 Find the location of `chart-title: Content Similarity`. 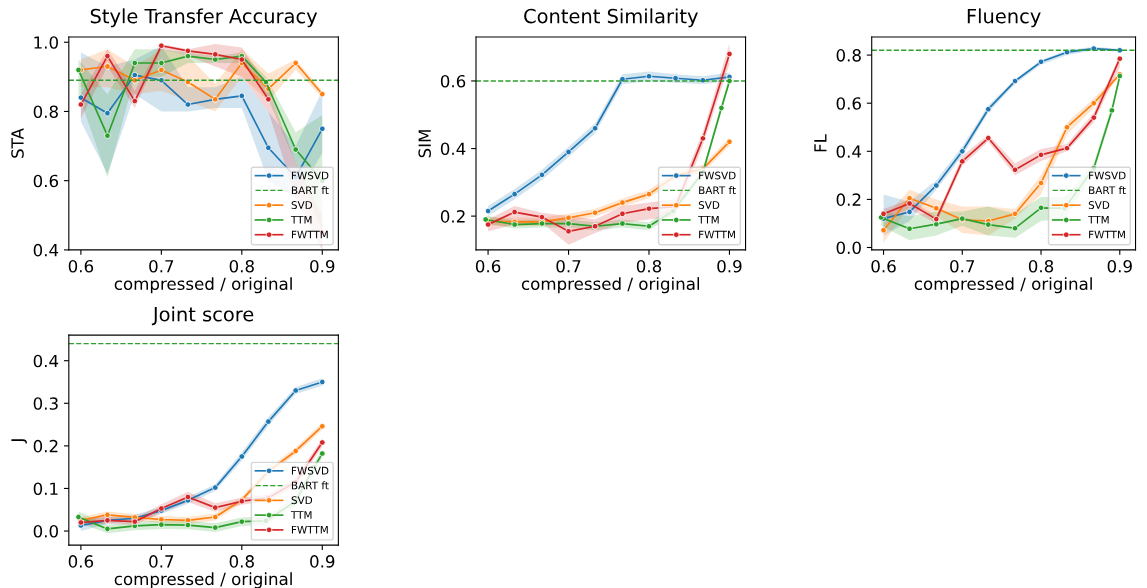

chart-title: Content Similarity is located at coordinates (611, 18).